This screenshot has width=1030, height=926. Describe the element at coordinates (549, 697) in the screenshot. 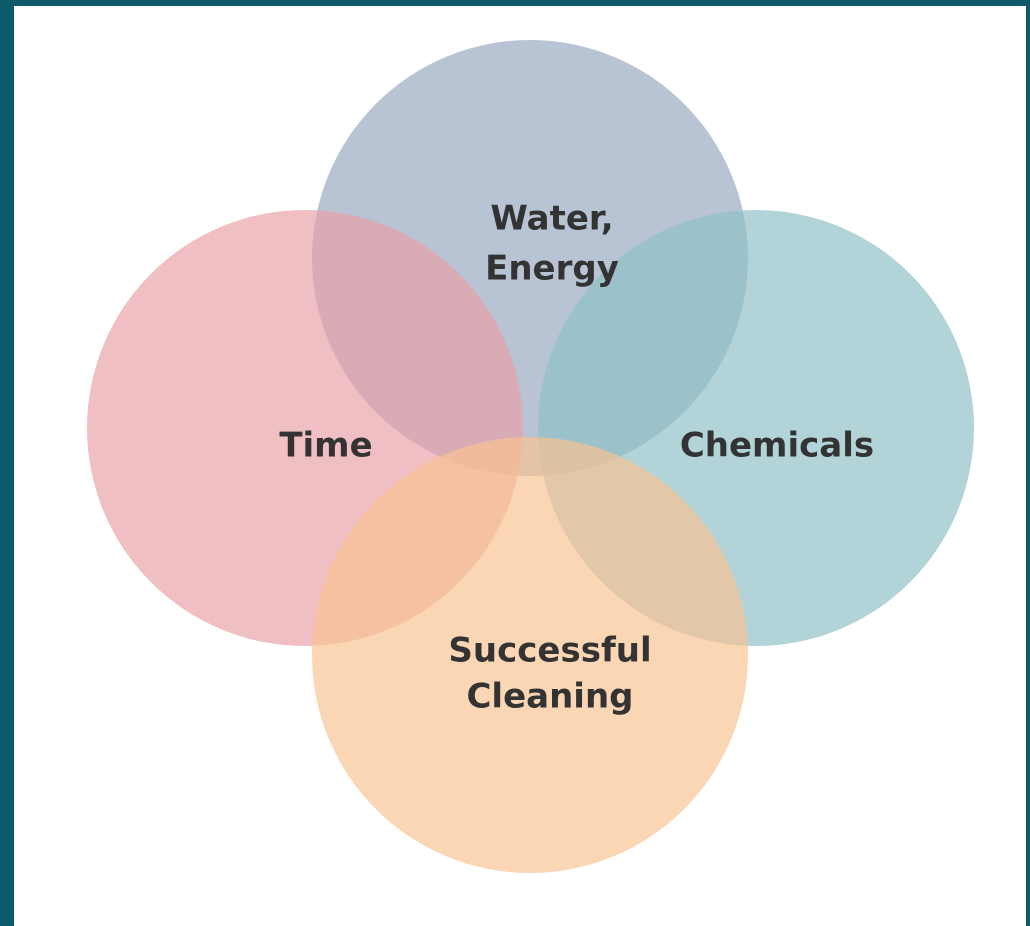

I see `node-label: Cleaning` at that location.